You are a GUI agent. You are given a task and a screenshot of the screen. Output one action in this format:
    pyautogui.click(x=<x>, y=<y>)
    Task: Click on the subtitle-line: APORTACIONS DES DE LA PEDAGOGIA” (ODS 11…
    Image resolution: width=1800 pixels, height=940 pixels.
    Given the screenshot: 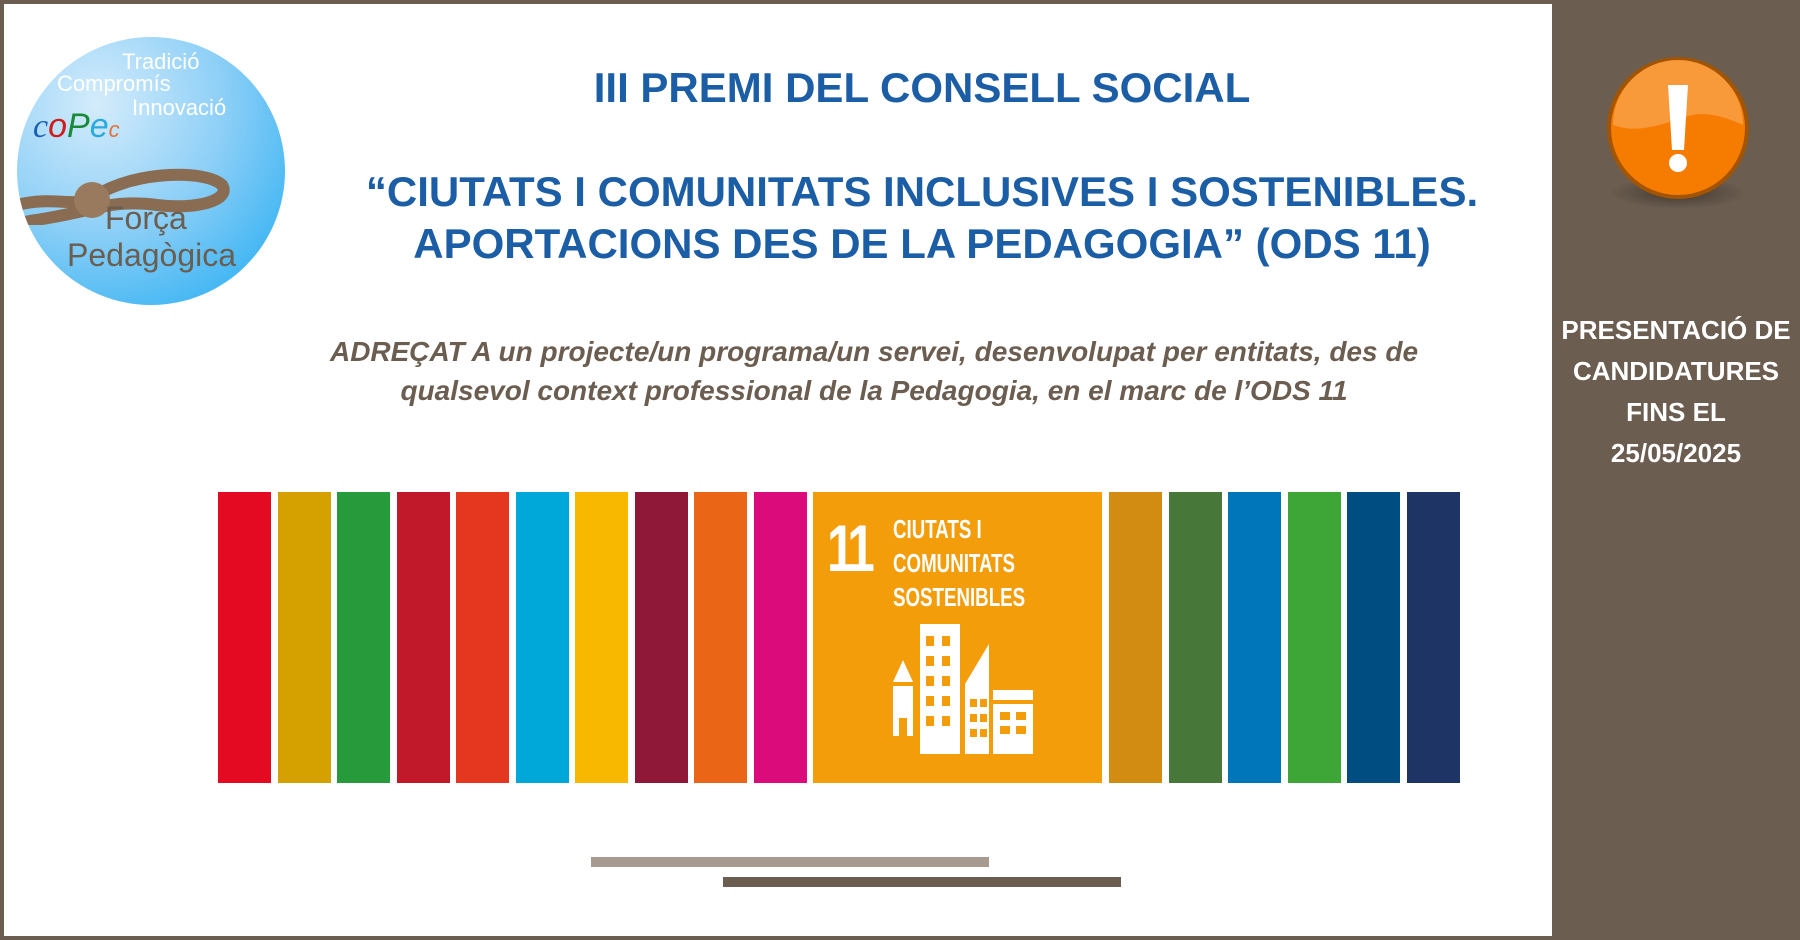 What is the action you would take?
    pyautogui.click(x=922, y=243)
    